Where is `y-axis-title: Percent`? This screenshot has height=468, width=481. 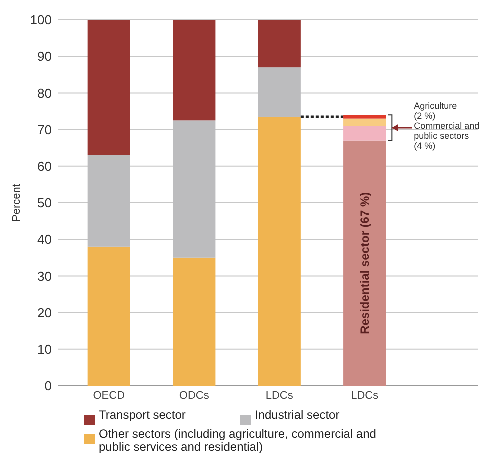
y-axis-title: Percent is located at coordinates (17, 203).